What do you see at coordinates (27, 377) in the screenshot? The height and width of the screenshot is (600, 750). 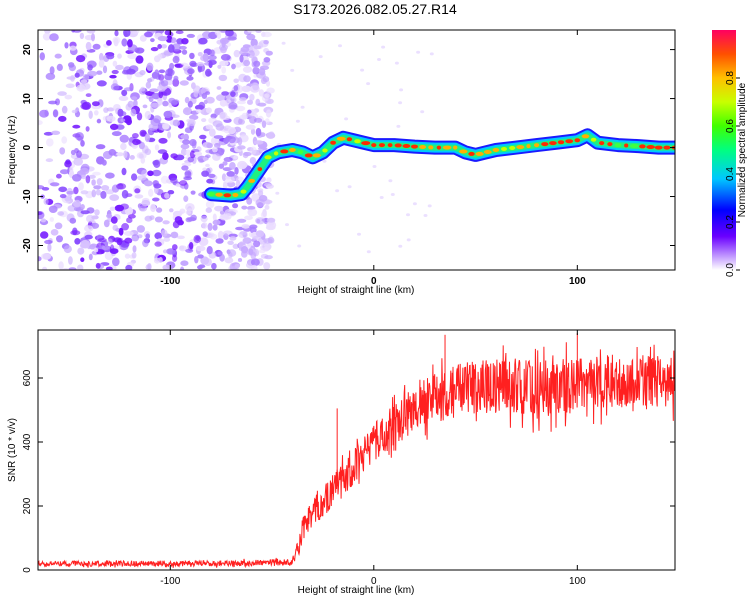 I see `y-tick-label: 600` at bounding box center [27, 377].